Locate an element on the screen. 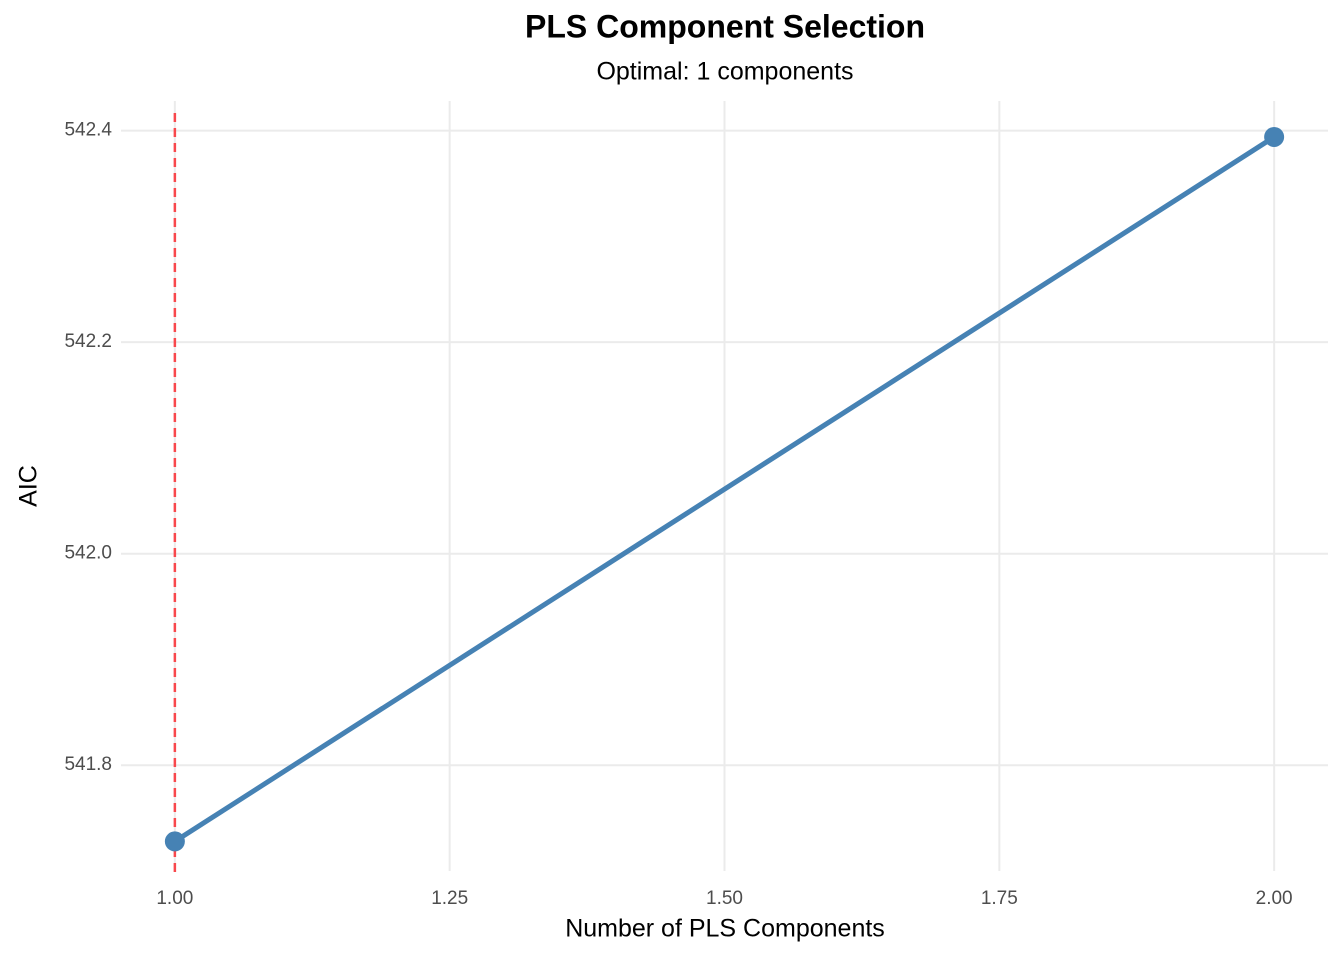  y-tick-label: 542.2 is located at coordinates (88, 341).